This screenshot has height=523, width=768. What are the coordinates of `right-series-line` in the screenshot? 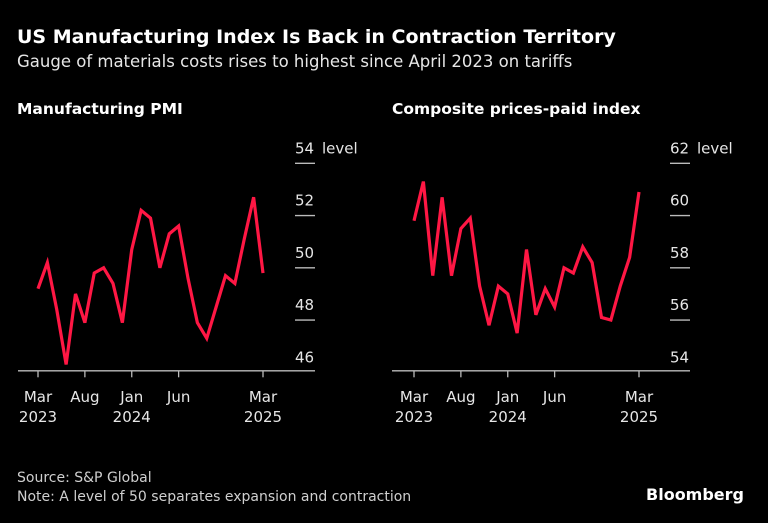 It's located at (526, 257).